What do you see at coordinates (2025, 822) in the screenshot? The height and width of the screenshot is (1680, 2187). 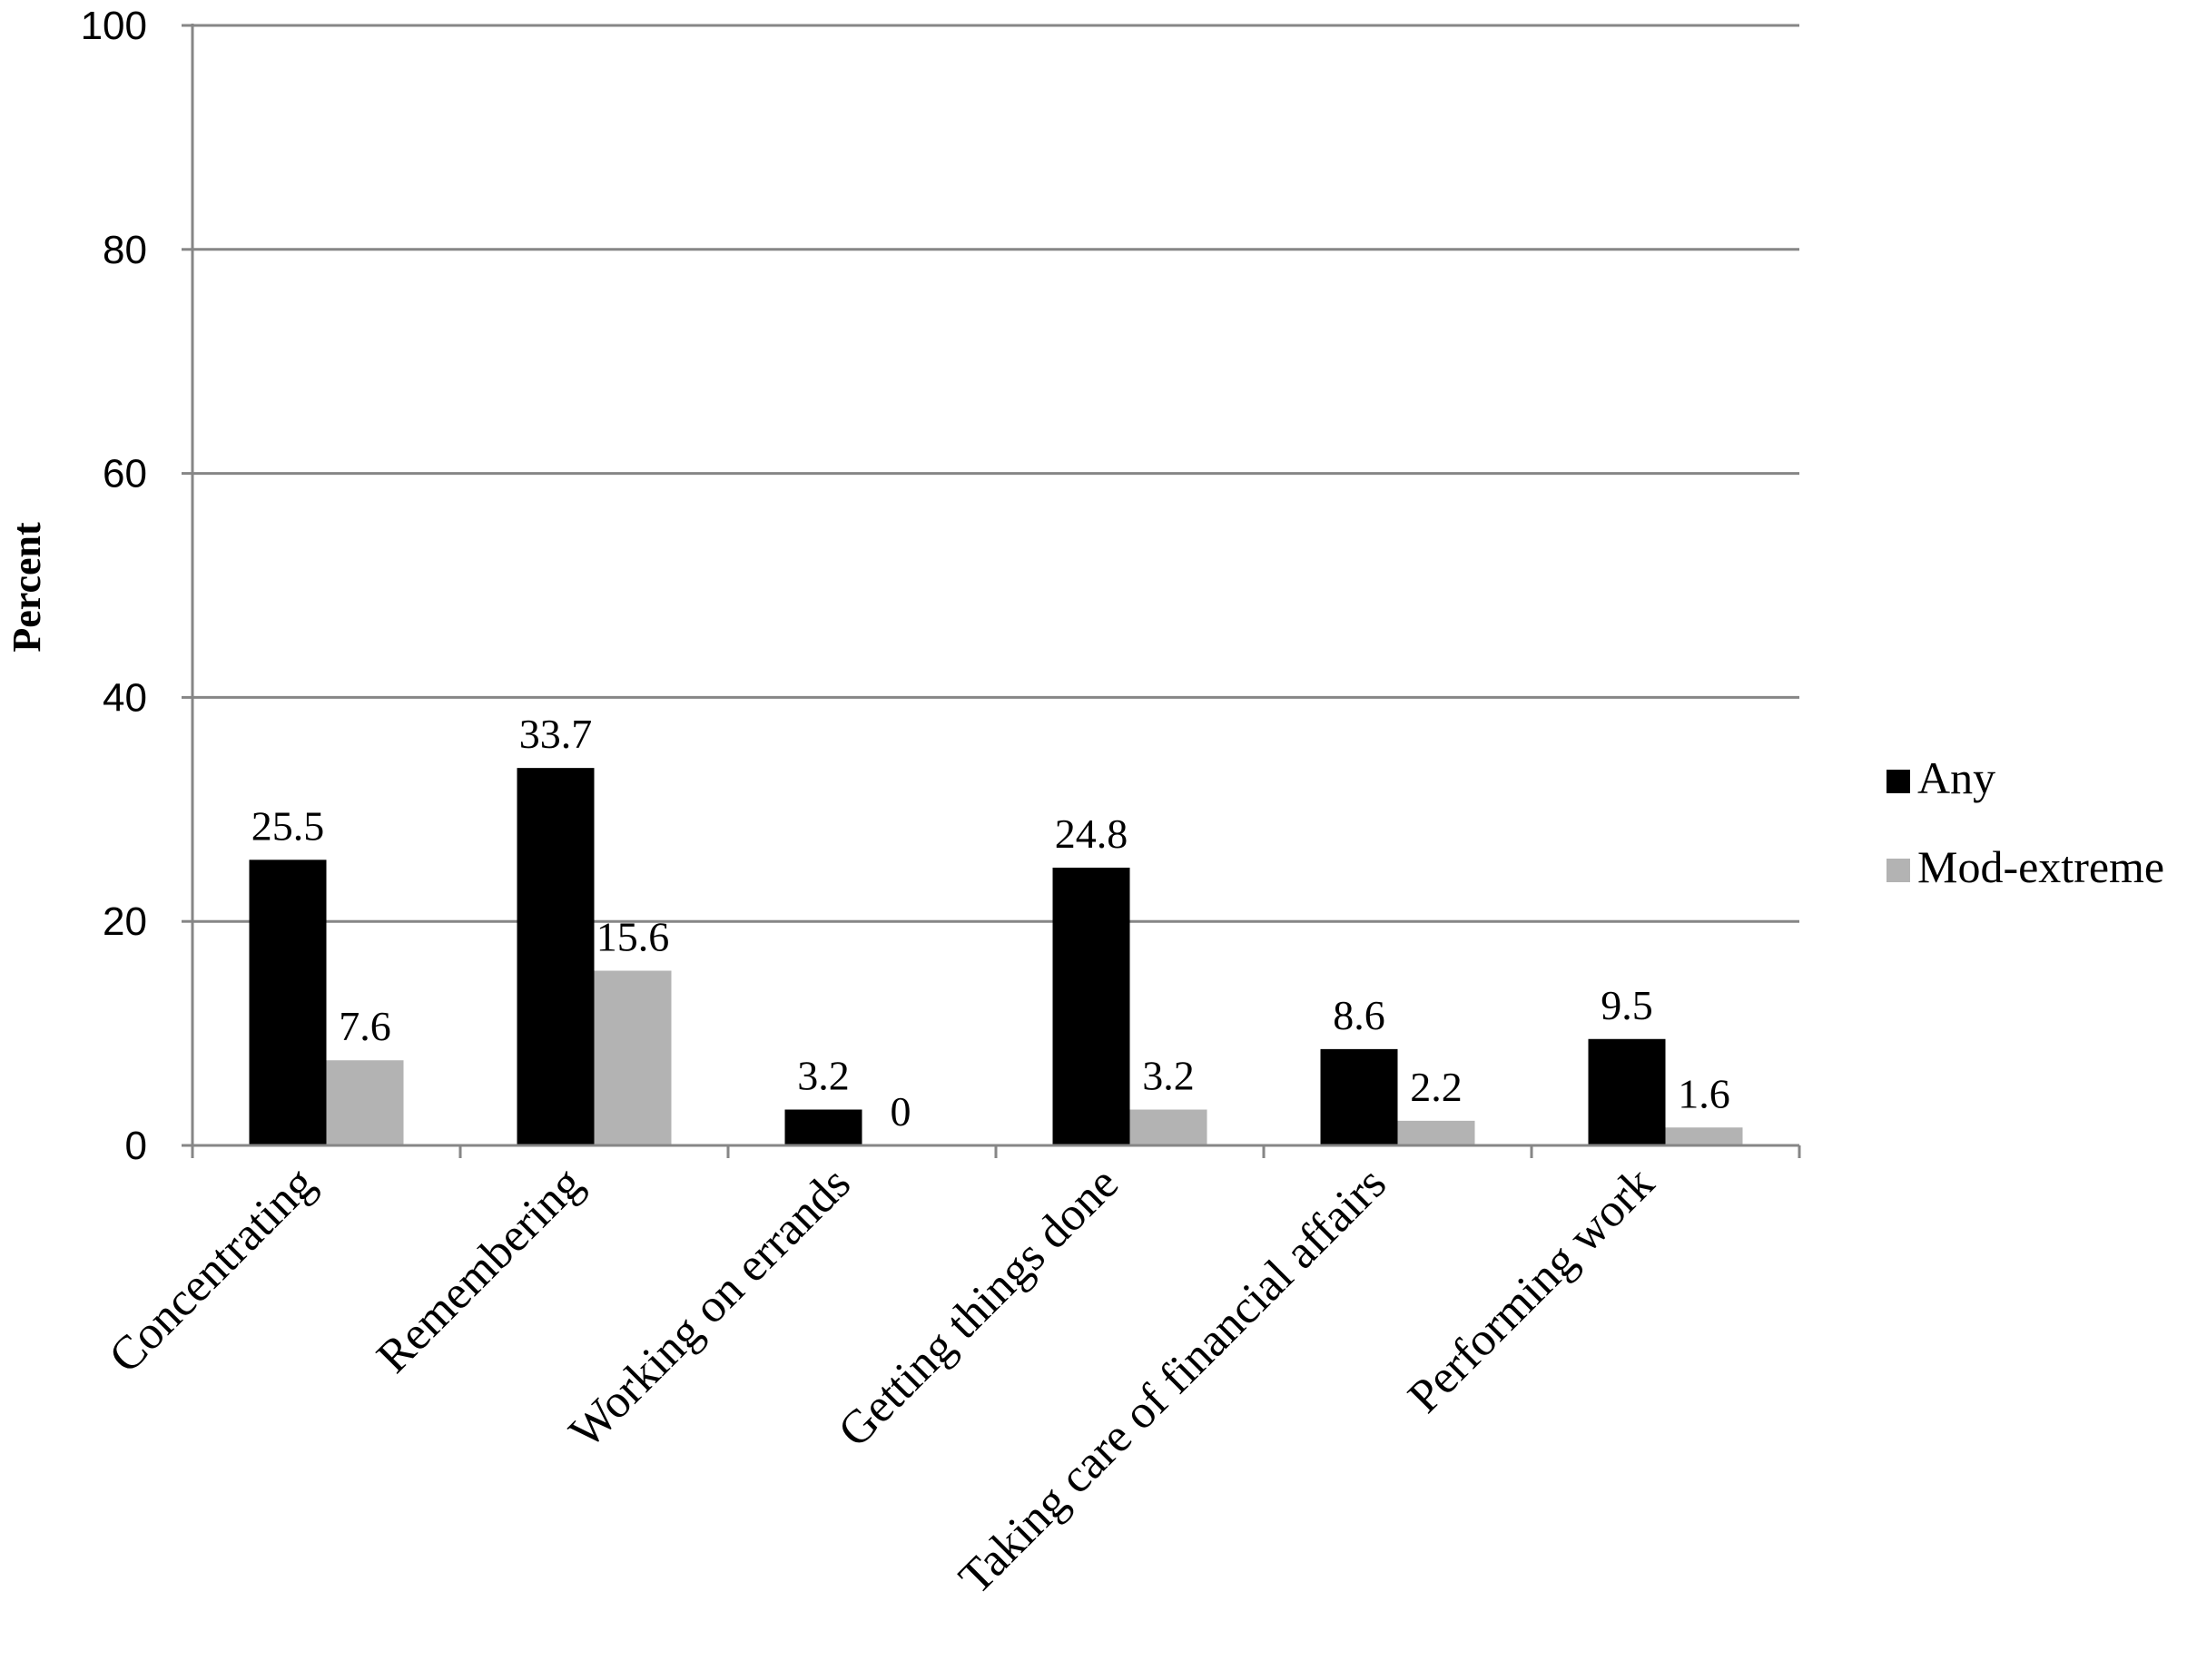 I see `legend: Any Mod-extreme` at bounding box center [2025, 822].